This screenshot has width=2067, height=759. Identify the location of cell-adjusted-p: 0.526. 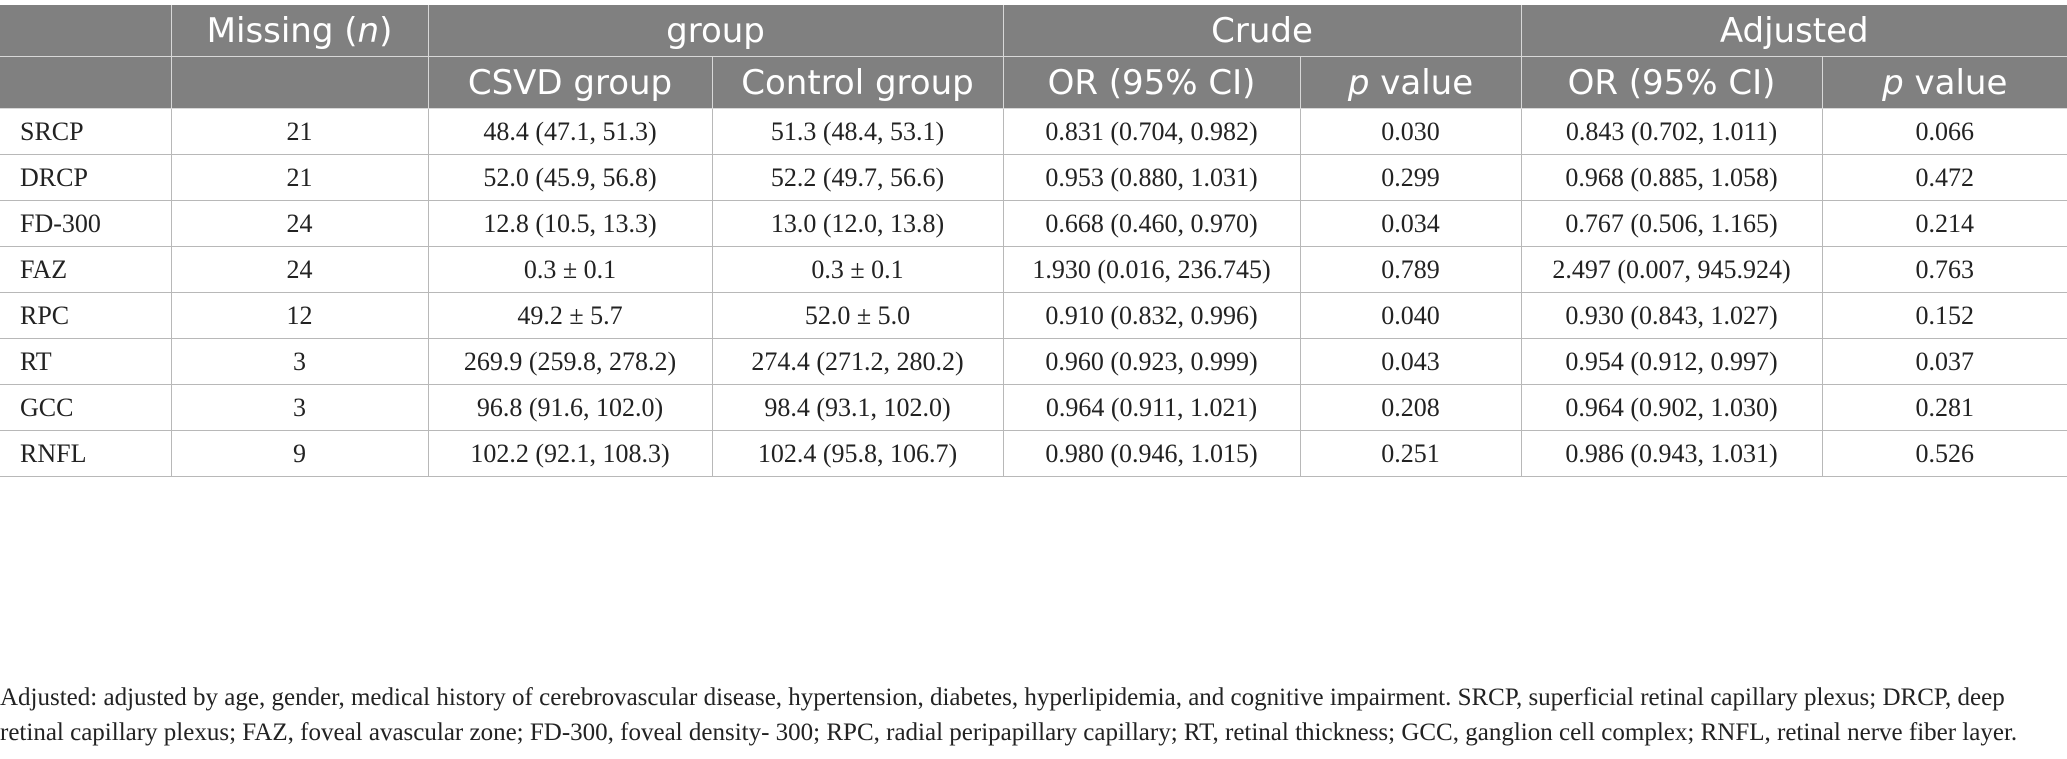
(1944, 453).